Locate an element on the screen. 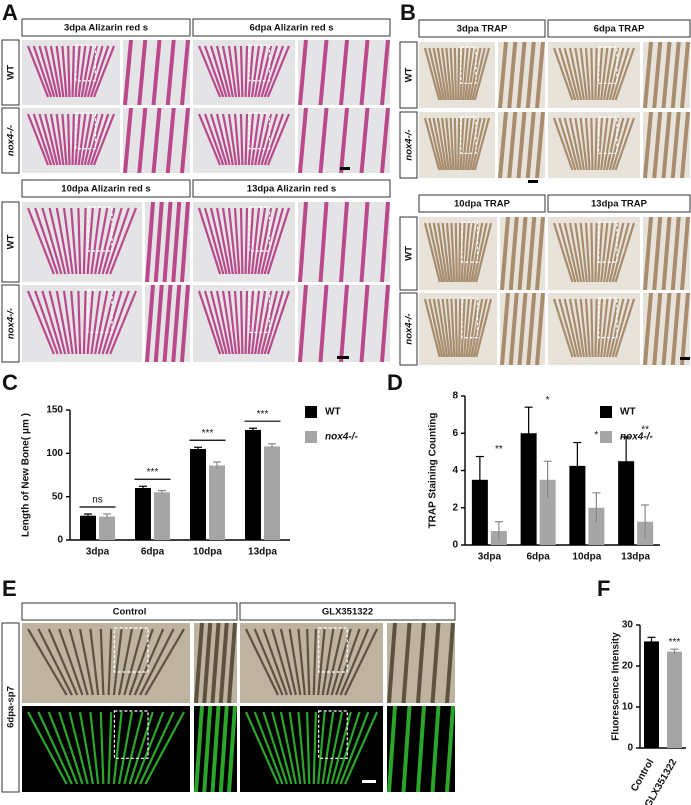 The image size is (691, 805). y-tick-label: 6 is located at coordinates (455, 433).